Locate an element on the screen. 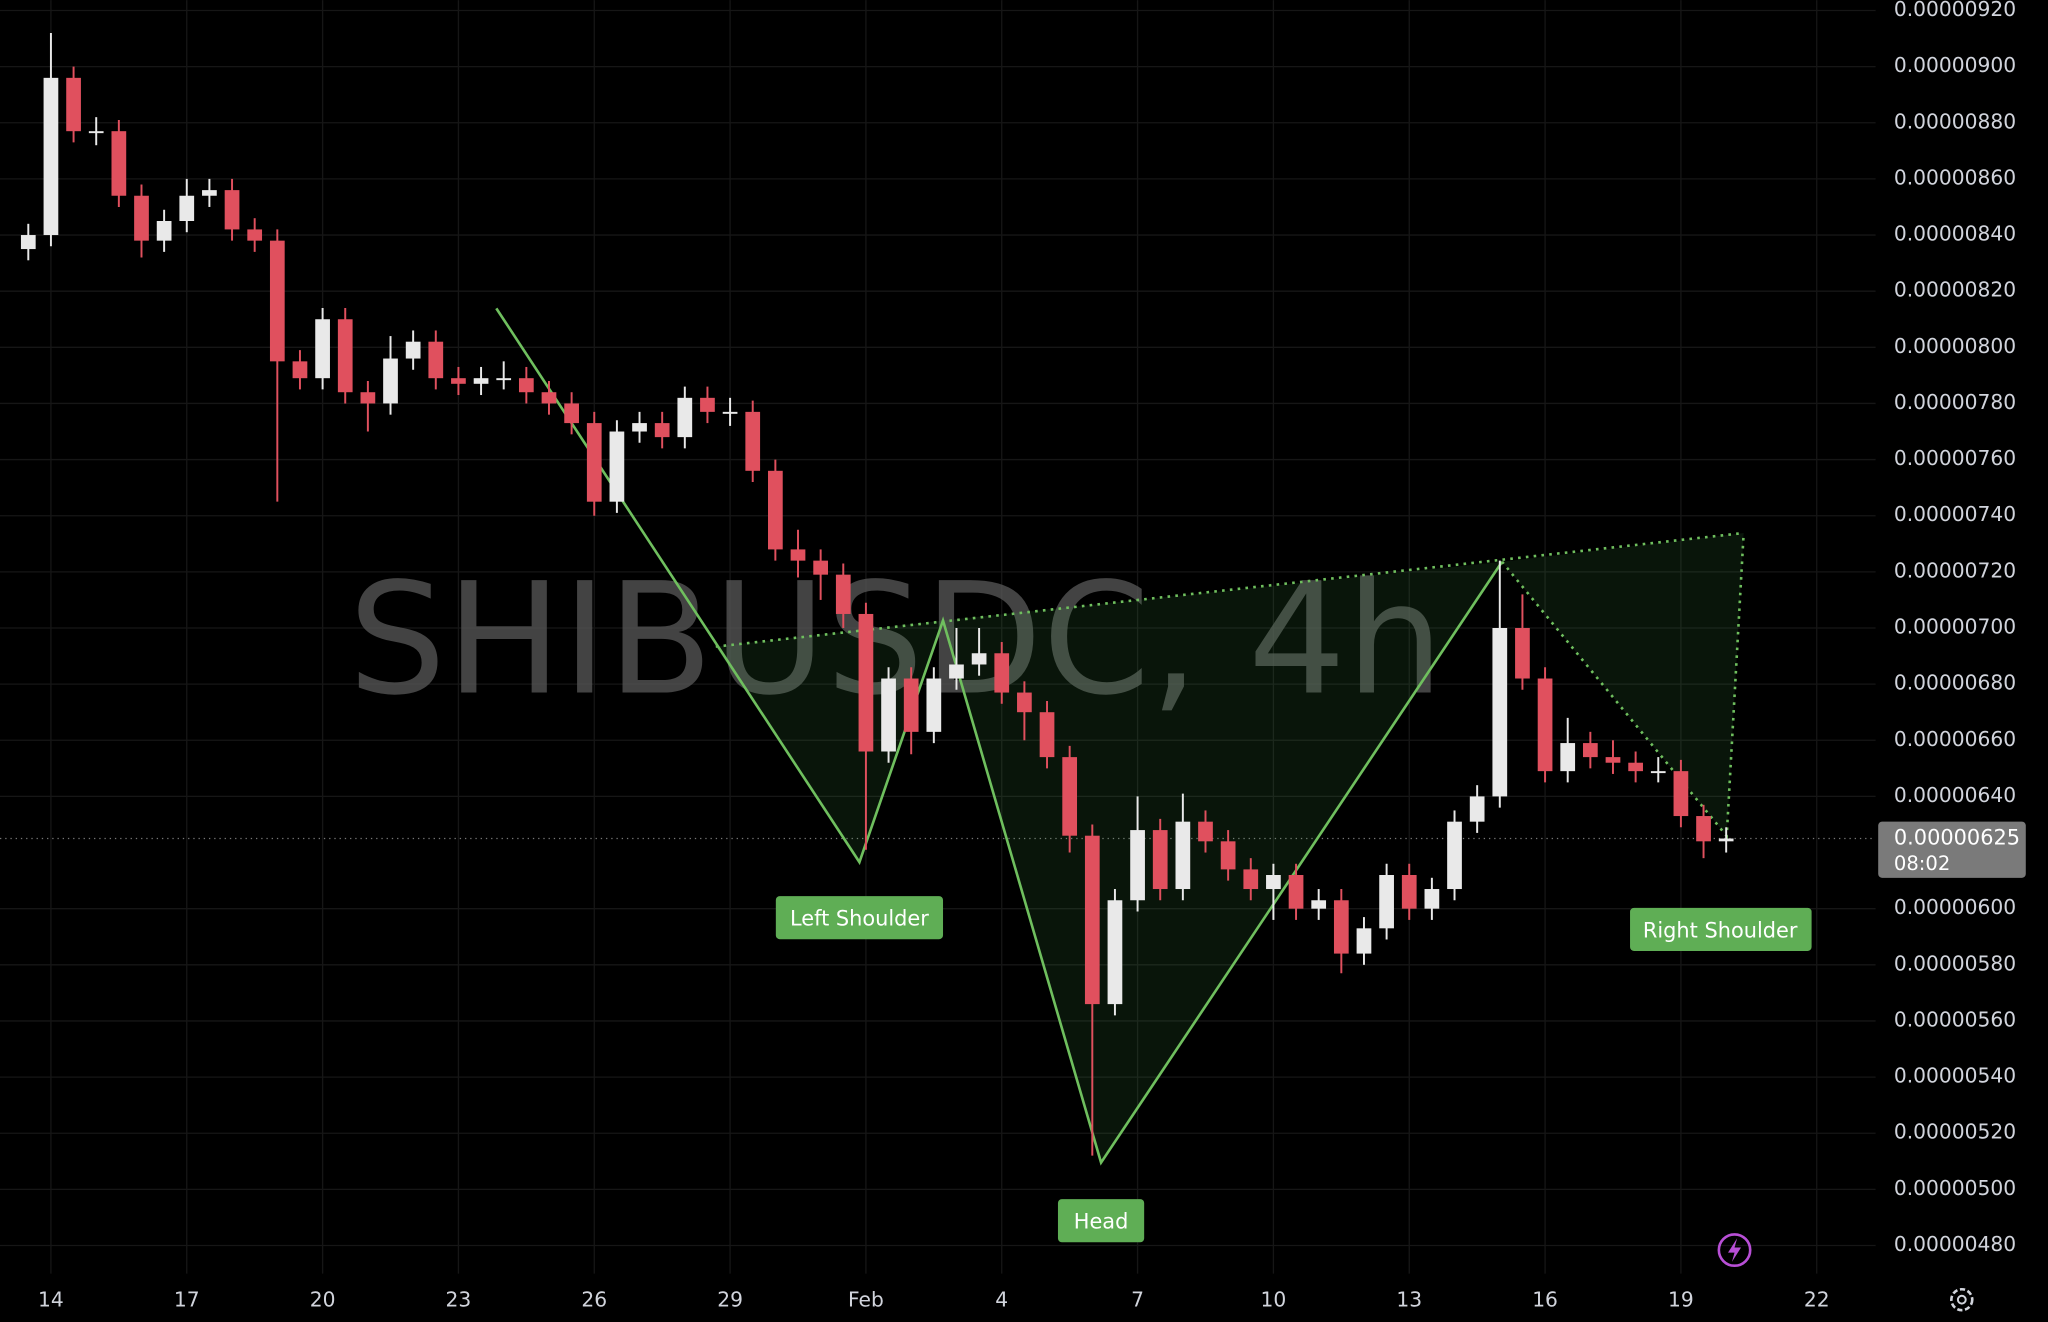 The width and height of the screenshot is (2048, 1322). x-tick-label: 4 is located at coordinates (1001, 1300).